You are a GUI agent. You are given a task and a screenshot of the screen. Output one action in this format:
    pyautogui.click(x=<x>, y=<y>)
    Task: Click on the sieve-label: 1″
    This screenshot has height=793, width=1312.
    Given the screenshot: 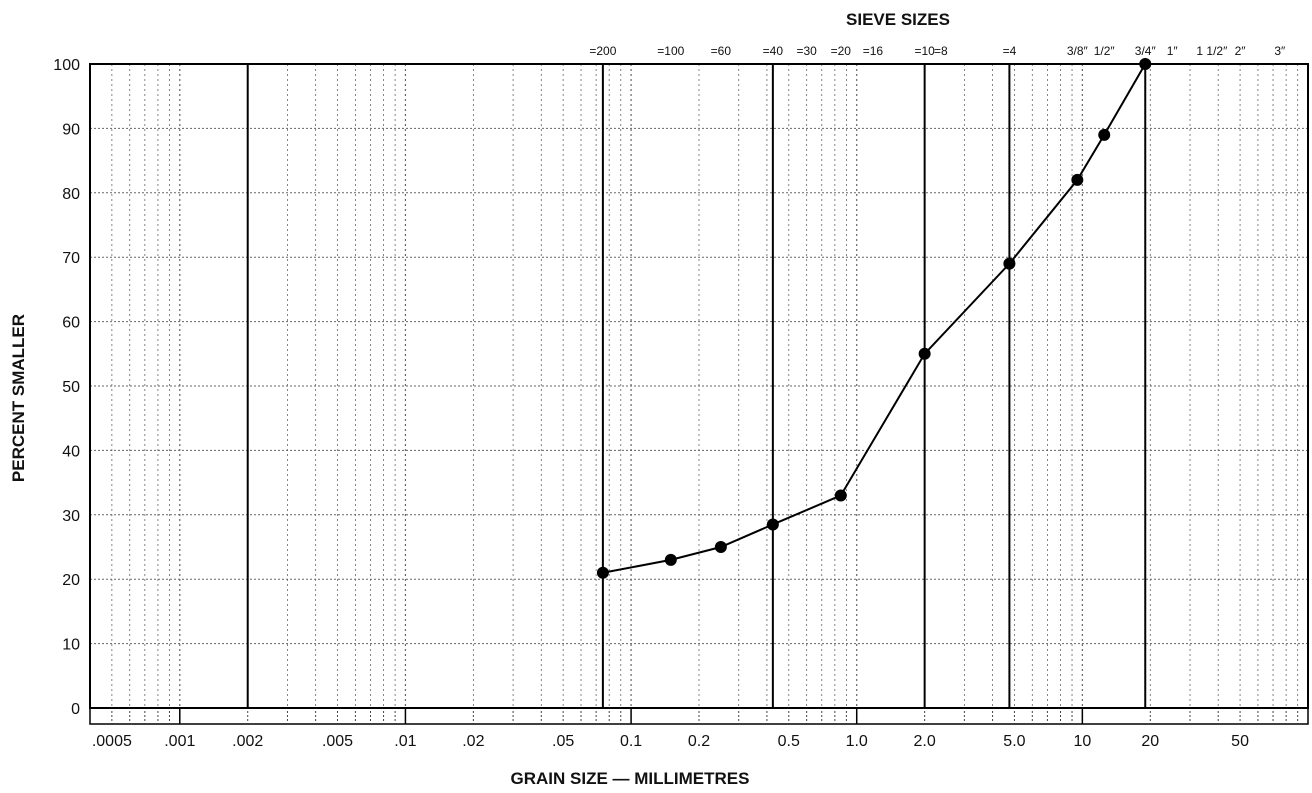 What is the action you would take?
    pyautogui.click(x=1173, y=51)
    